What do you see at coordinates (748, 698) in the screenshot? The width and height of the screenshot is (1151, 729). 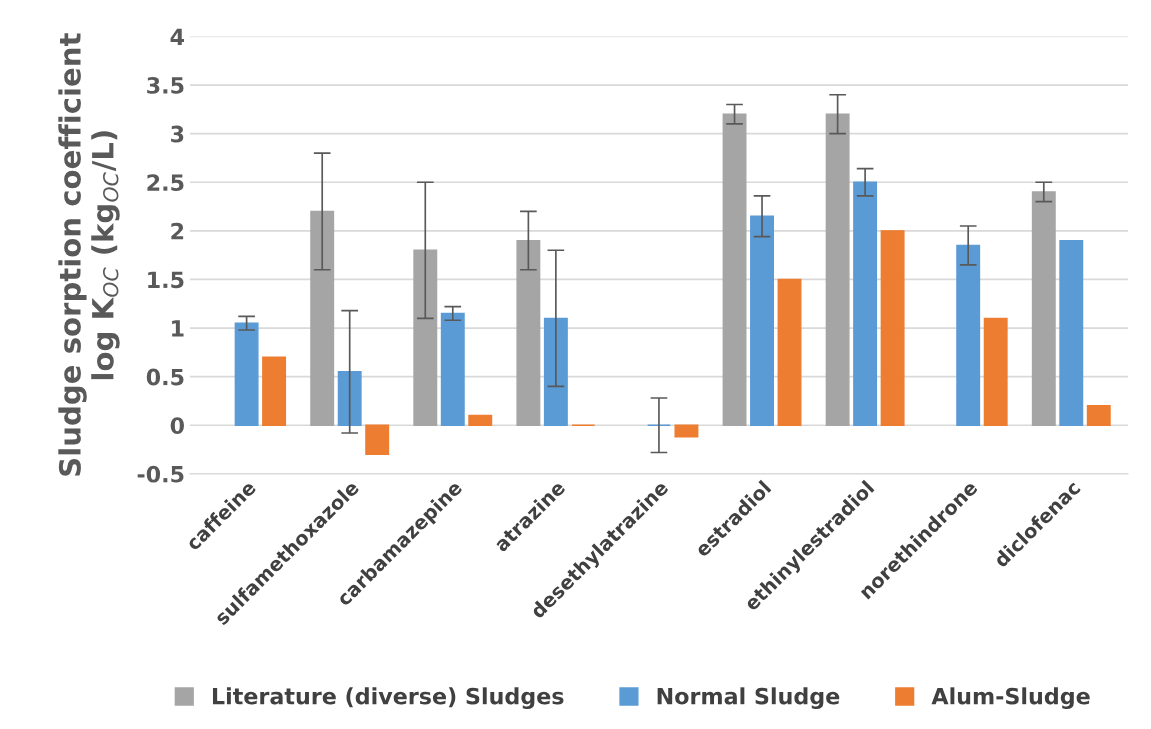 I see `legend-label: Normal Sludge` at bounding box center [748, 698].